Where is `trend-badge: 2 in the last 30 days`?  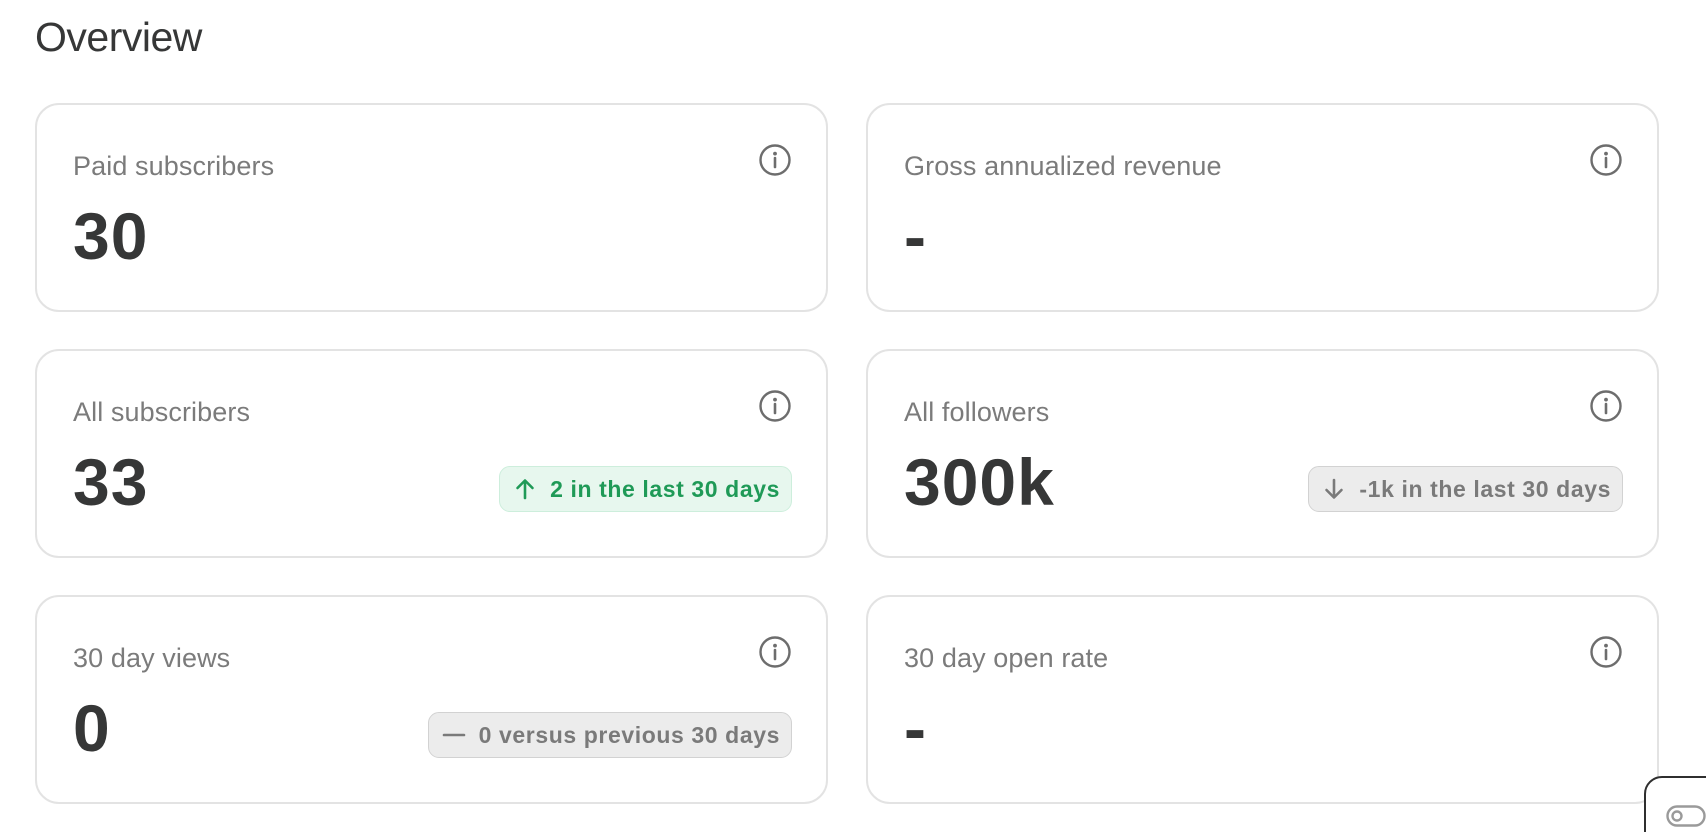 trend-badge: 2 in the last 30 days is located at coordinates (645, 489).